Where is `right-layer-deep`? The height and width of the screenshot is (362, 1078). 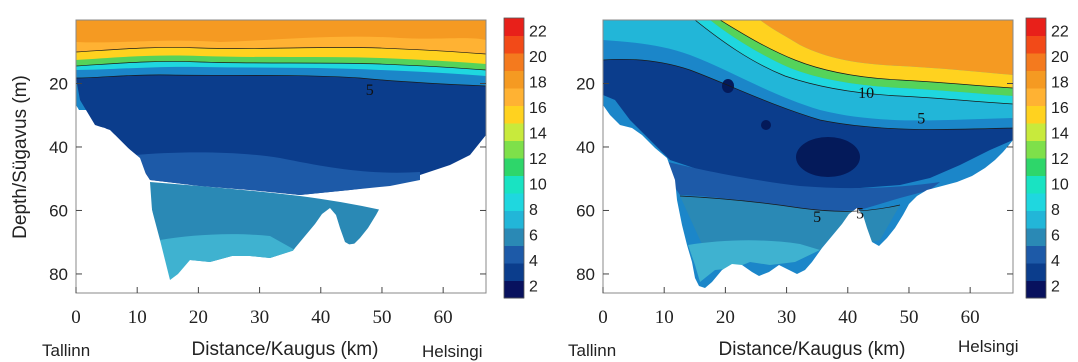
right-layer-deep is located at coordinates (808, 124).